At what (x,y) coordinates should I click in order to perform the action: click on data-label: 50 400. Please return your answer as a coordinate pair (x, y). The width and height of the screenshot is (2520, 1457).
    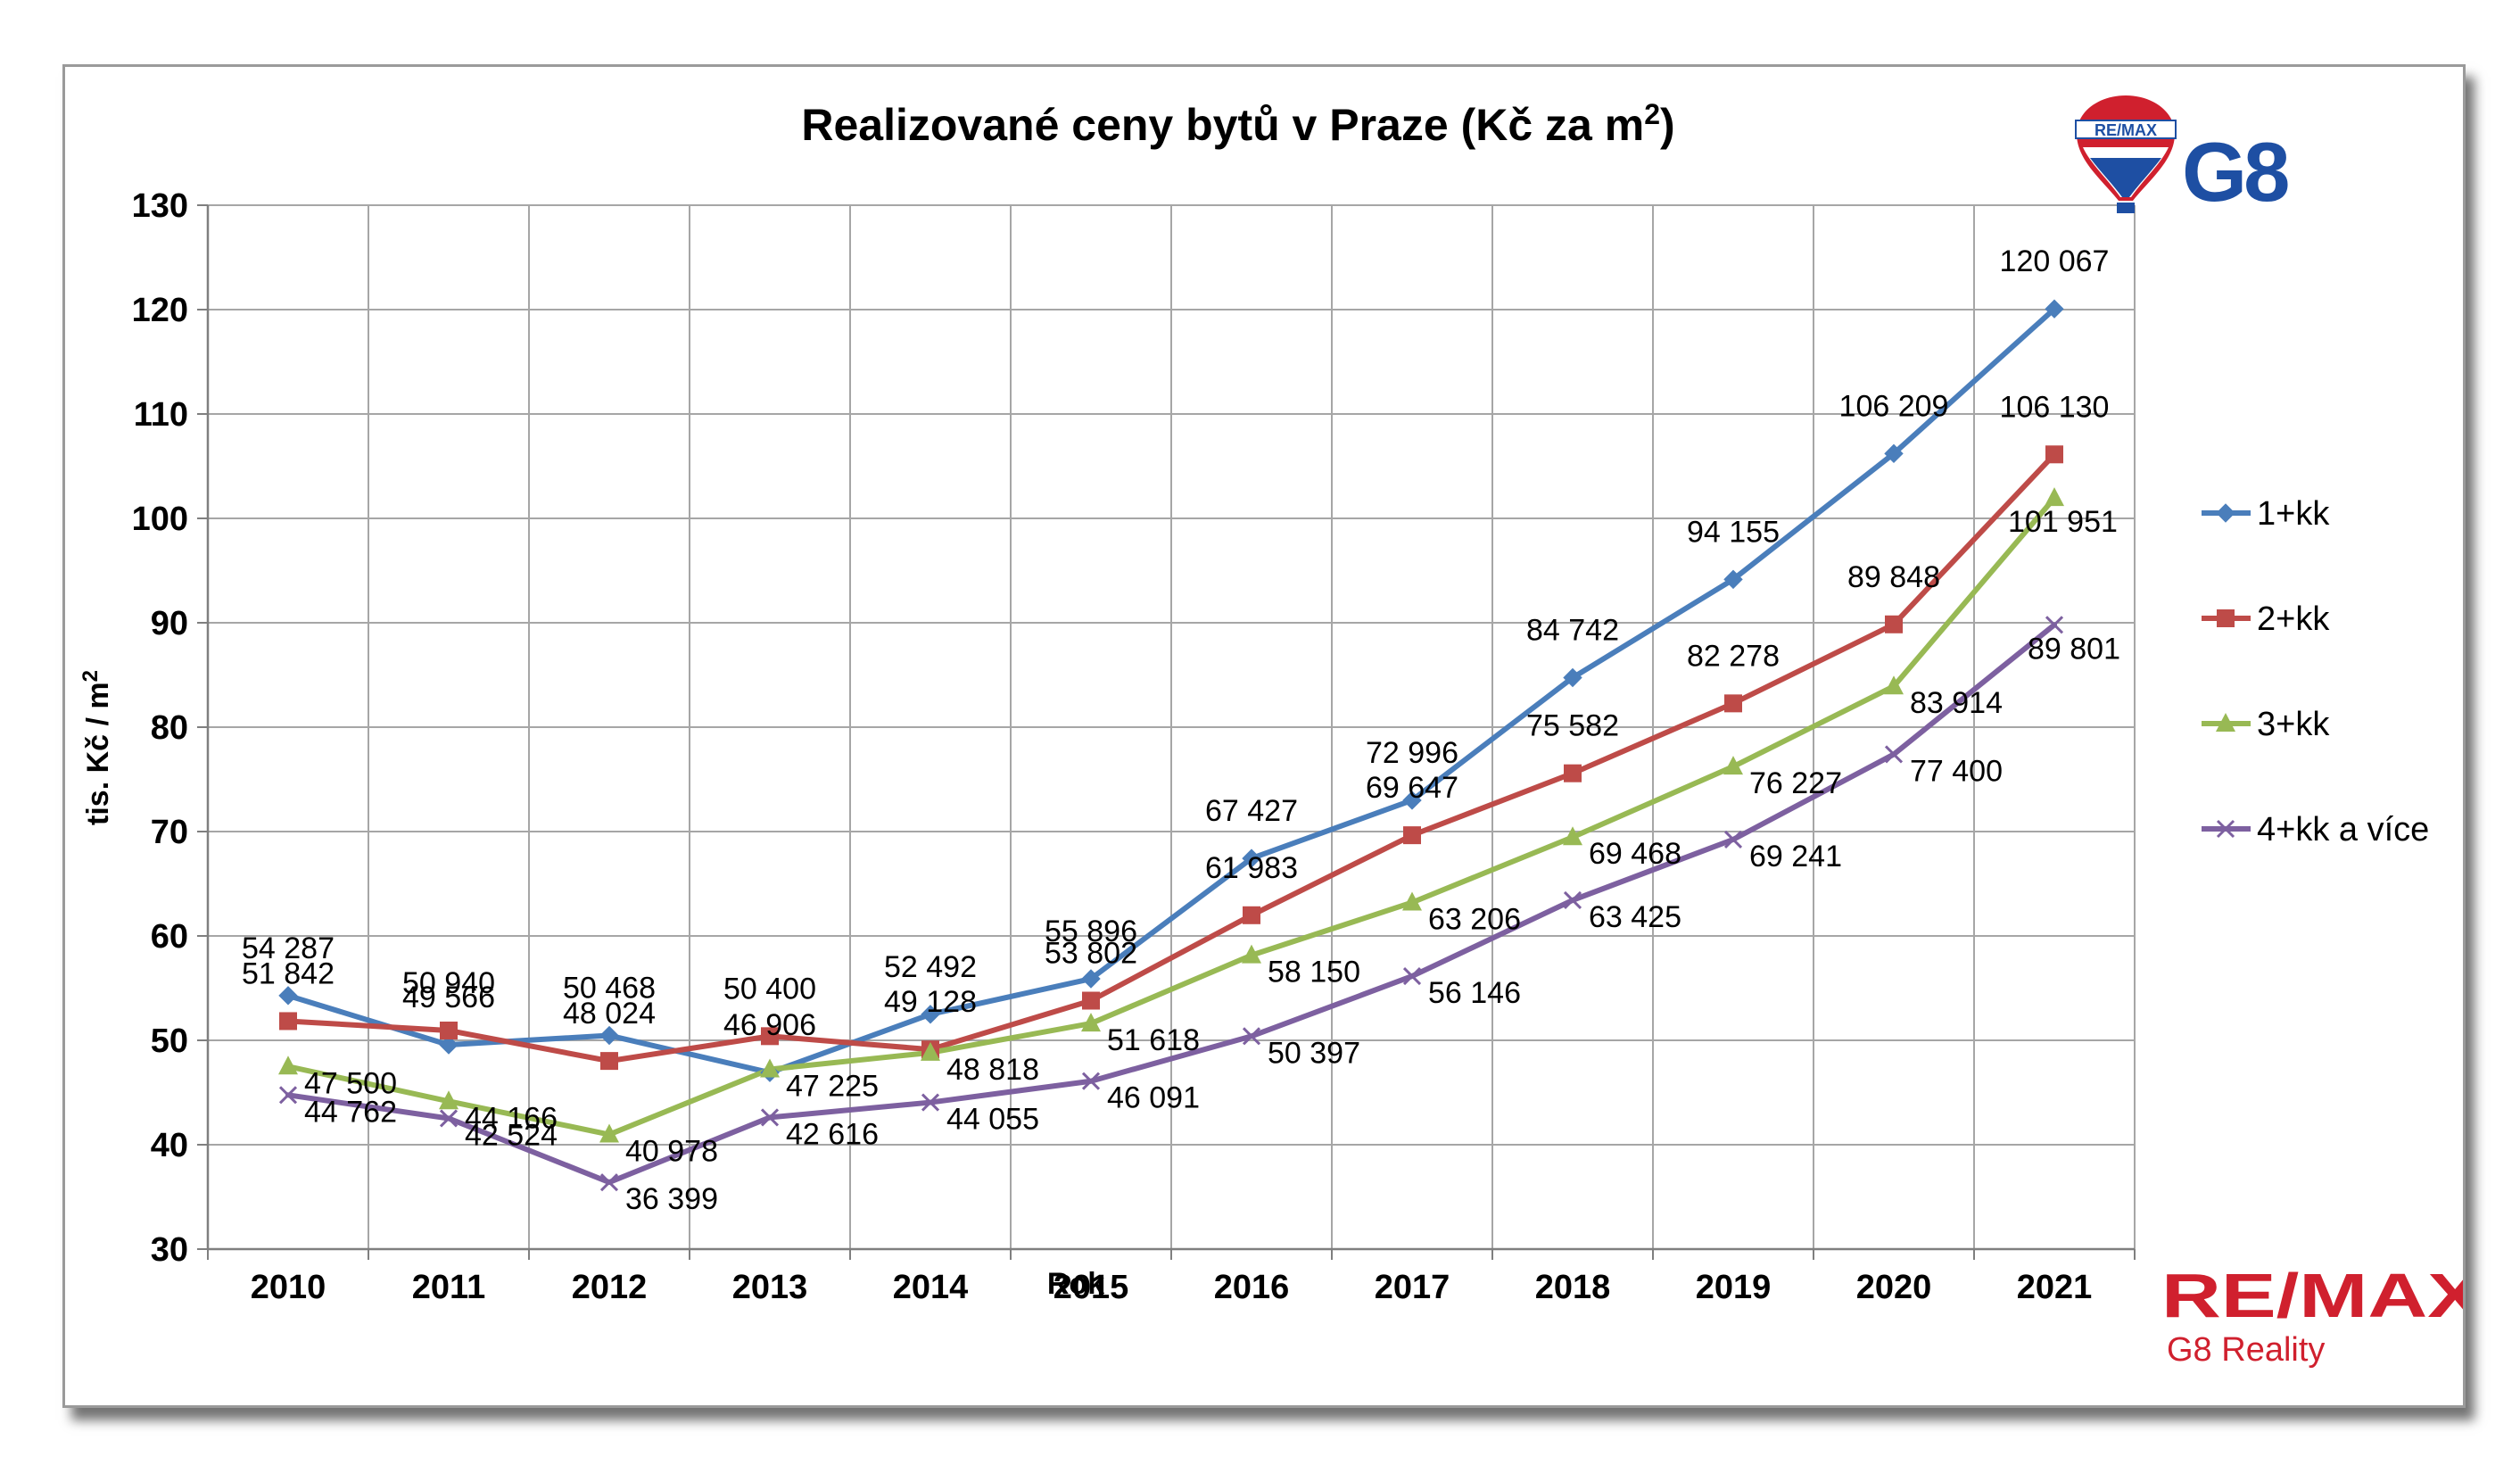
    Looking at the image, I should click on (769, 989).